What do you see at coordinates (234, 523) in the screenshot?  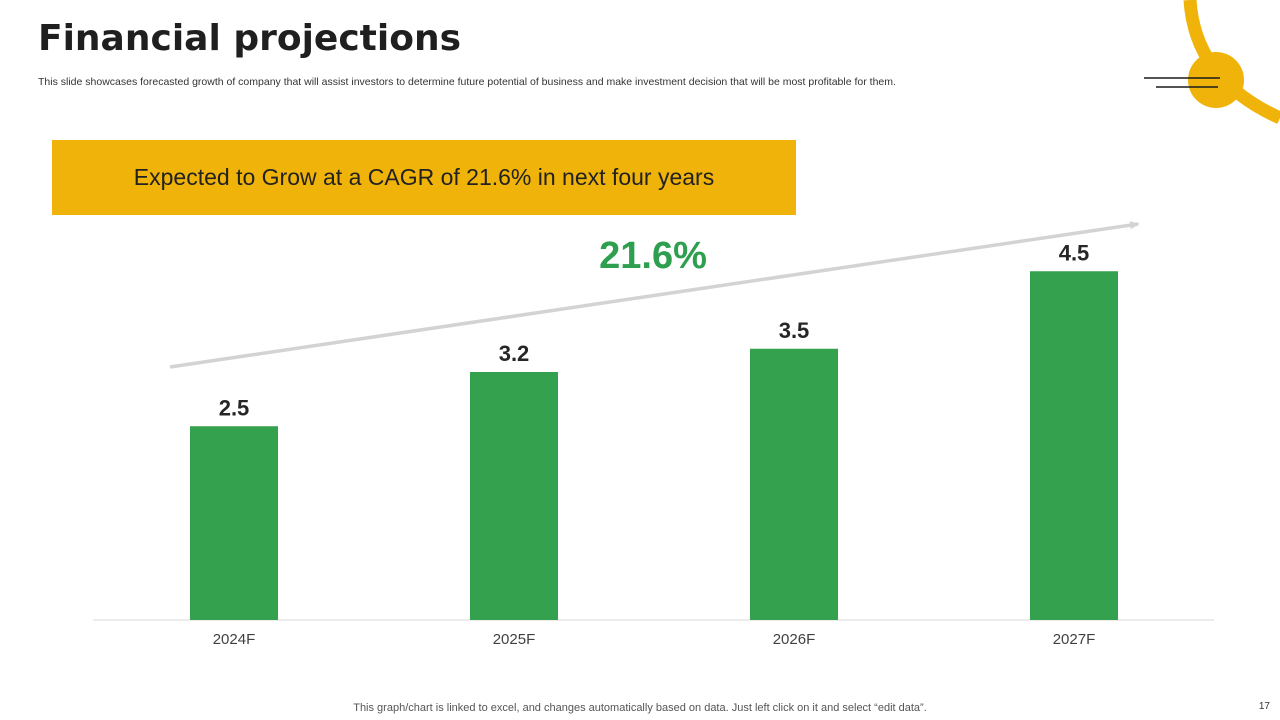 I see `bar-2024F` at bounding box center [234, 523].